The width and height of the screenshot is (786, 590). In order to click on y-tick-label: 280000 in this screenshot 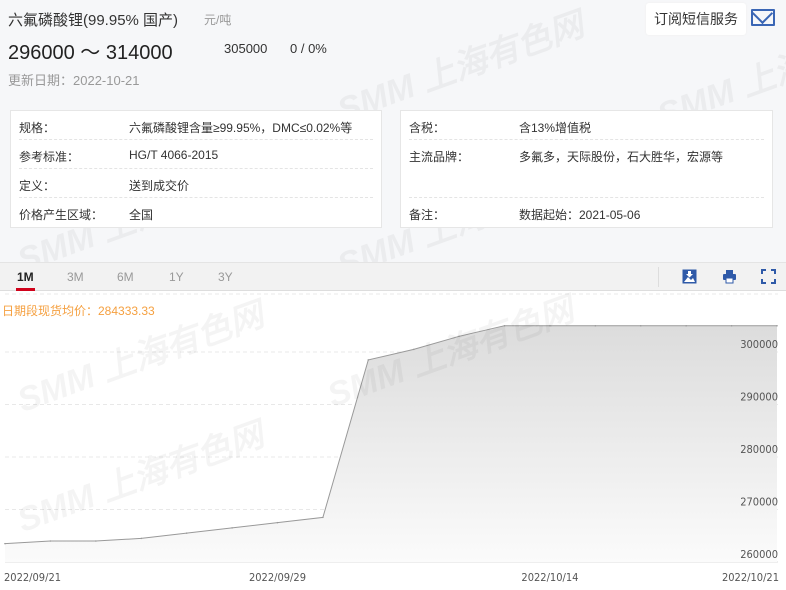, I will do `click(759, 449)`.